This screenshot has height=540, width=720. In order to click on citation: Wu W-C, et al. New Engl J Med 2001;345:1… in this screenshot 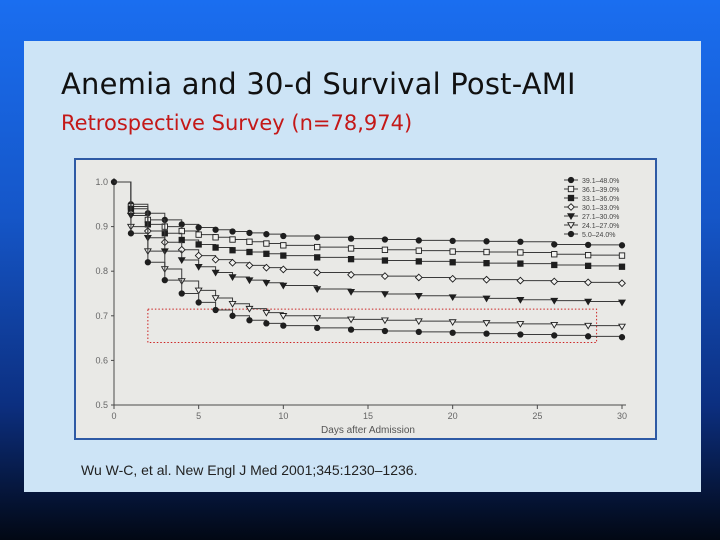, I will do `click(249, 470)`.